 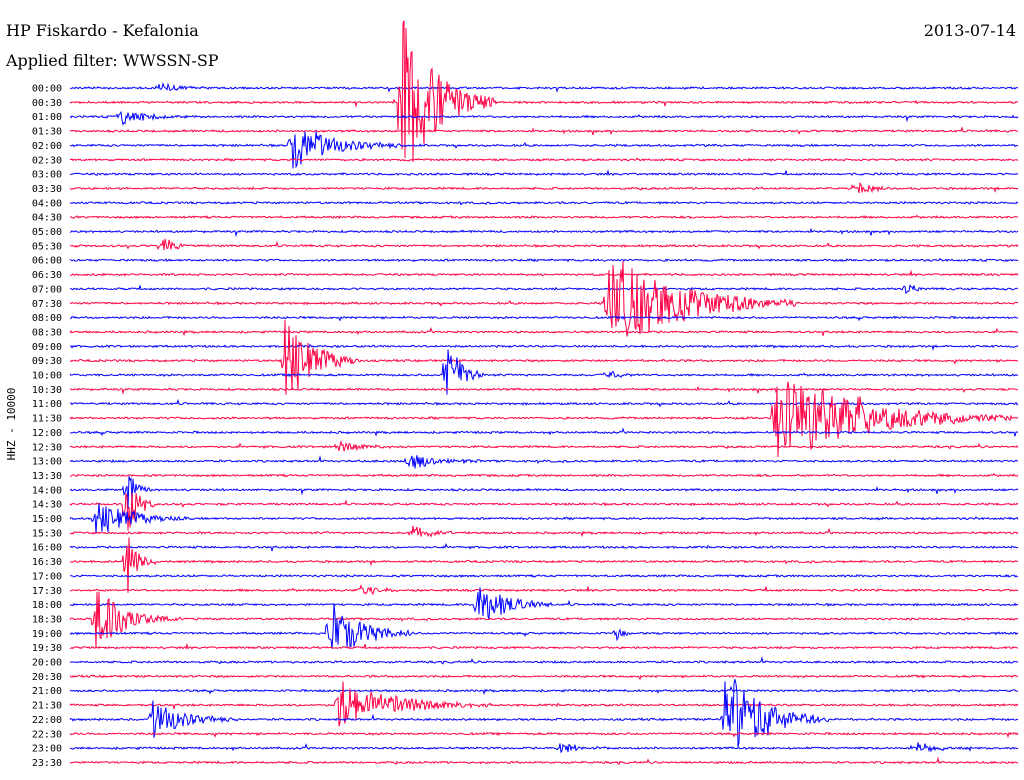 What do you see at coordinates (47, 117) in the screenshot?
I see `time-tick-label: 01:00` at bounding box center [47, 117].